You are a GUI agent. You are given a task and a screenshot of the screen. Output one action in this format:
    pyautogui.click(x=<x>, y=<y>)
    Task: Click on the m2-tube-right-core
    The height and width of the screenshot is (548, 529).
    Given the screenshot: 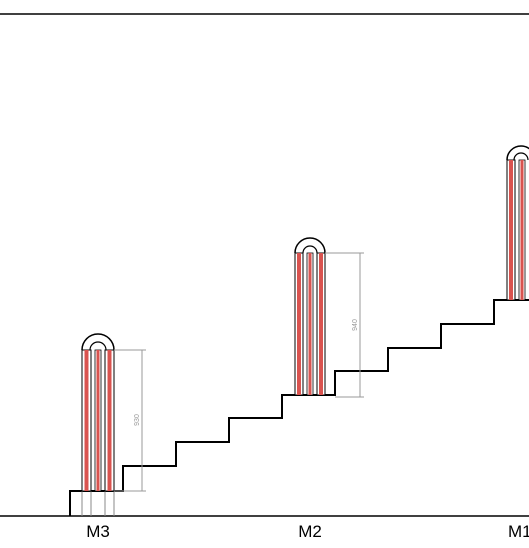 What is the action you would take?
    pyautogui.click(x=321, y=324)
    